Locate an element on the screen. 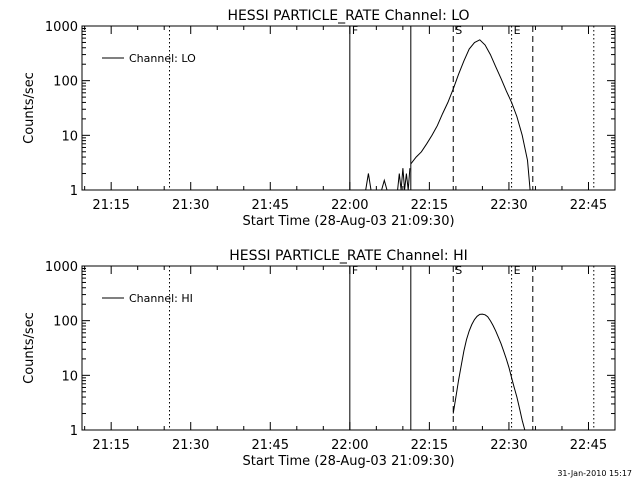 The height and width of the screenshot is (480, 640). panel1-marker-label: F is located at coordinates (355, 30).